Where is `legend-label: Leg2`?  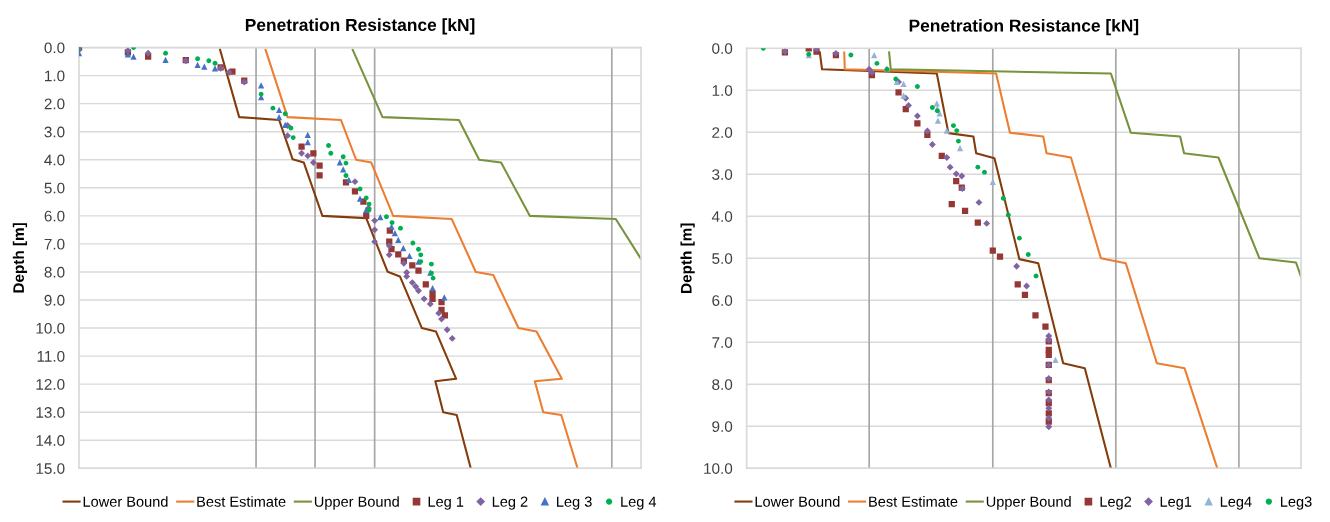 legend-label: Leg2 is located at coordinates (1116, 503).